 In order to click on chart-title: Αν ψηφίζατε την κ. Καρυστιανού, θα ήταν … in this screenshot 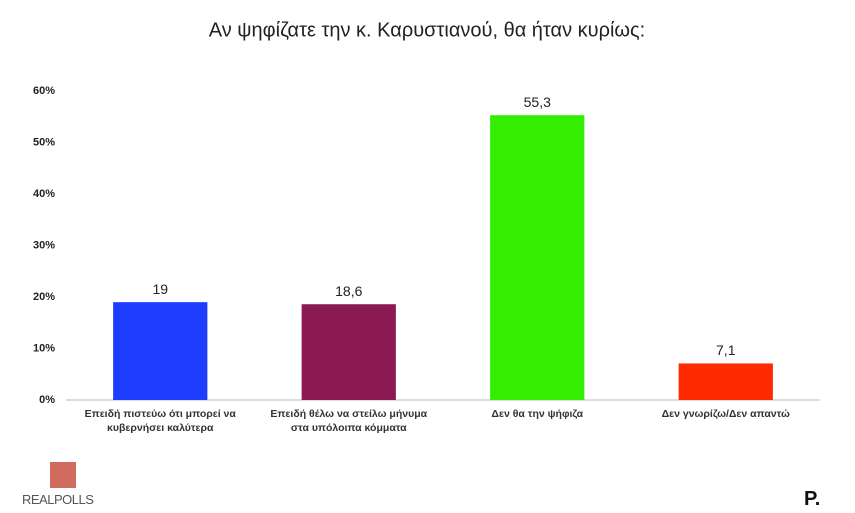, I will do `click(427, 30)`.